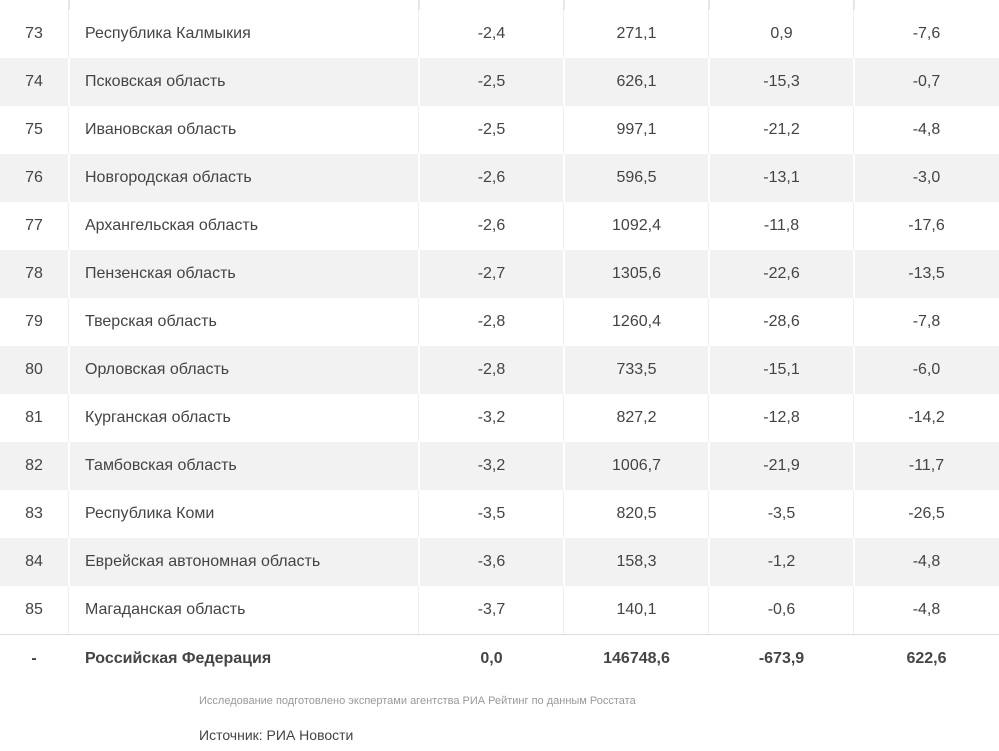 Image resolution: width=999 pixels, height=751 pixels. Describe the element at coordinates (168, 33) in the screenshot. I see `region-cell: Республика Калмыкия` at that location.